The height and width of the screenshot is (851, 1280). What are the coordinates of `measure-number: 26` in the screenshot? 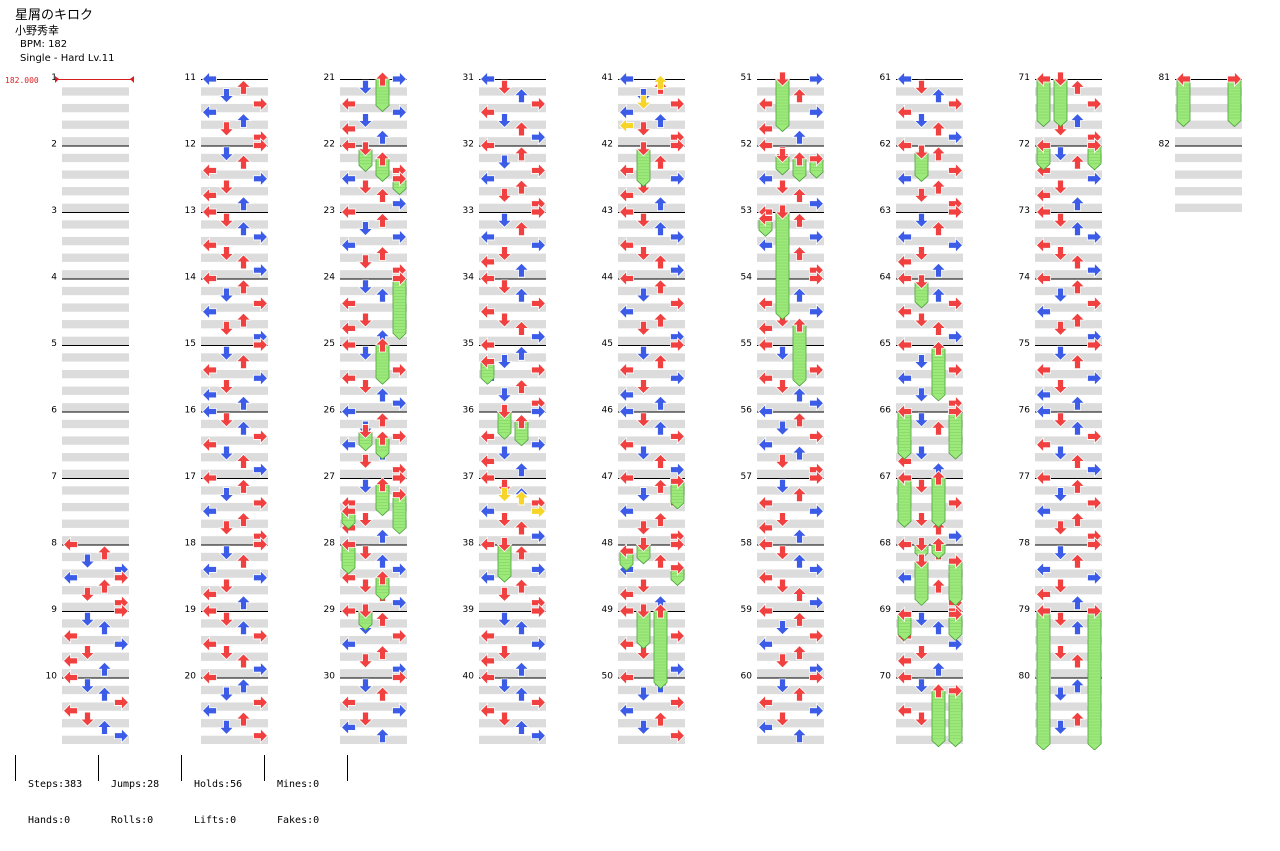 It's located at (330, 411).